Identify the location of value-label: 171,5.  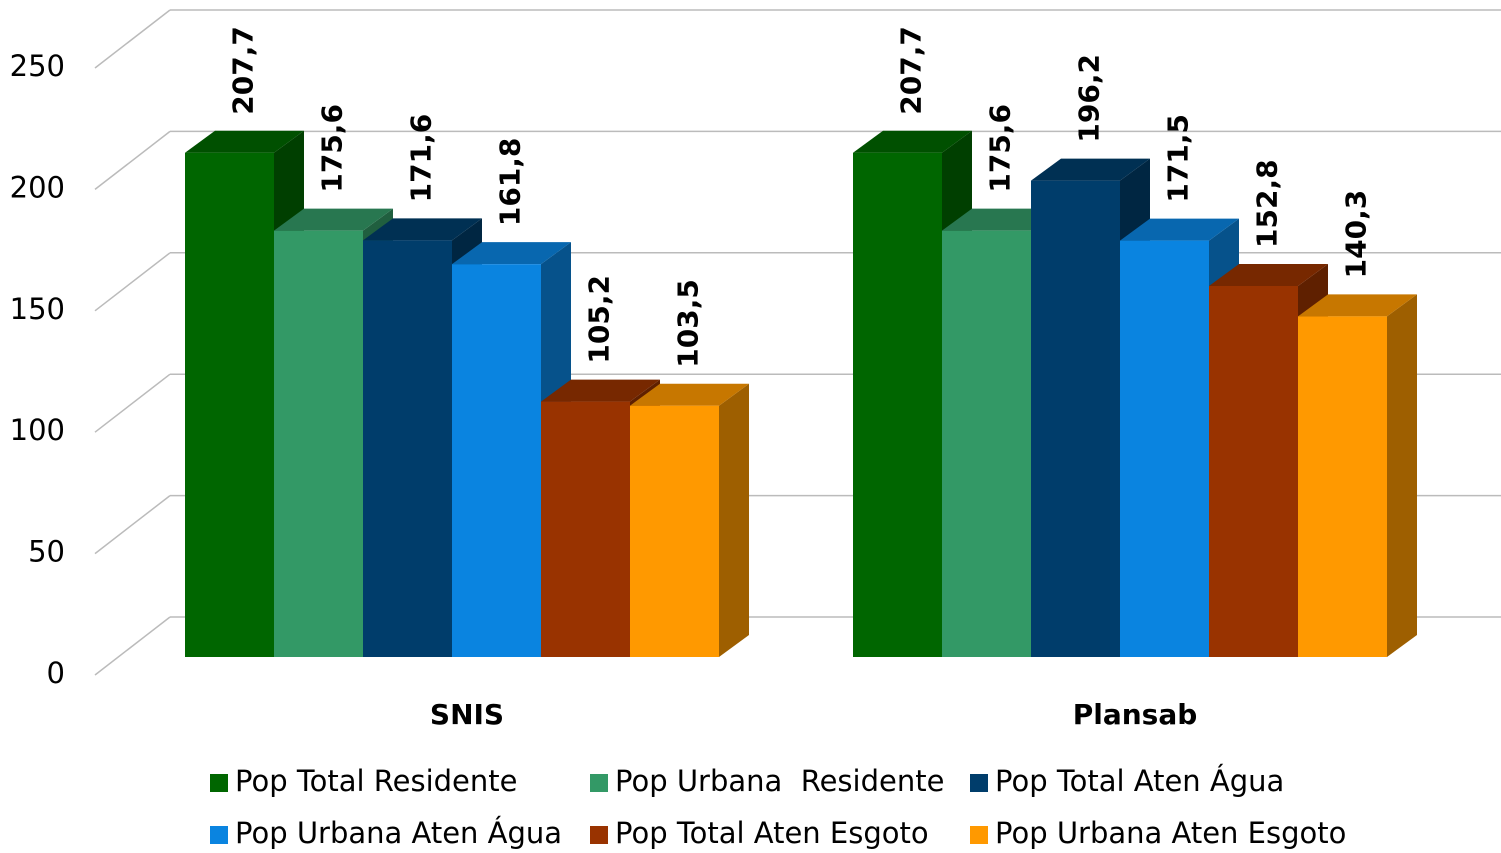
(1178, 158).